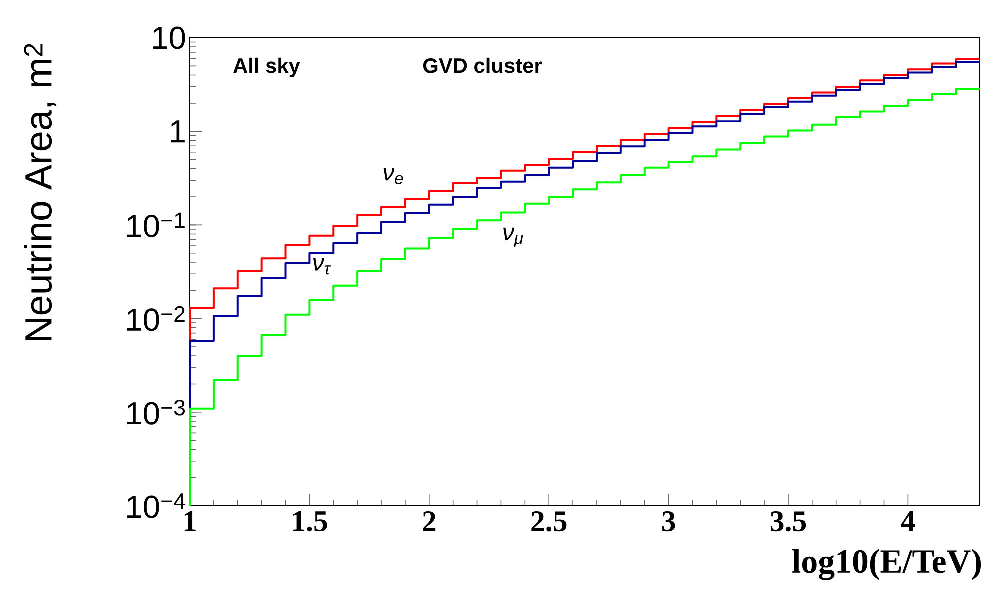 This screenshot has height=600, width=989. Describe the element at coordinates (669, 522) in the screenshot. I see `x-tick-label: 3` at that location.